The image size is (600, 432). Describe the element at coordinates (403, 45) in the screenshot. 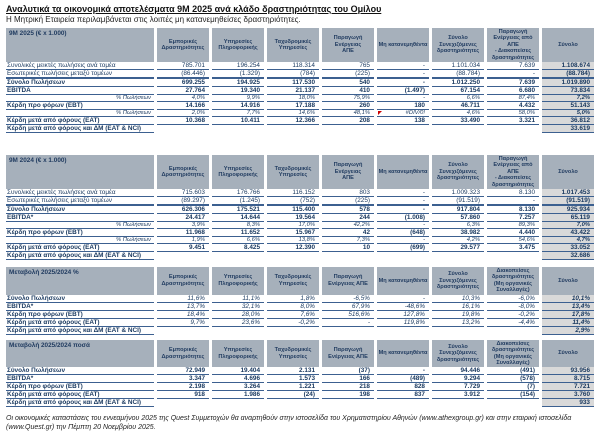

I see `column-header-5: Μη κατανεμηθέντα` at that location.